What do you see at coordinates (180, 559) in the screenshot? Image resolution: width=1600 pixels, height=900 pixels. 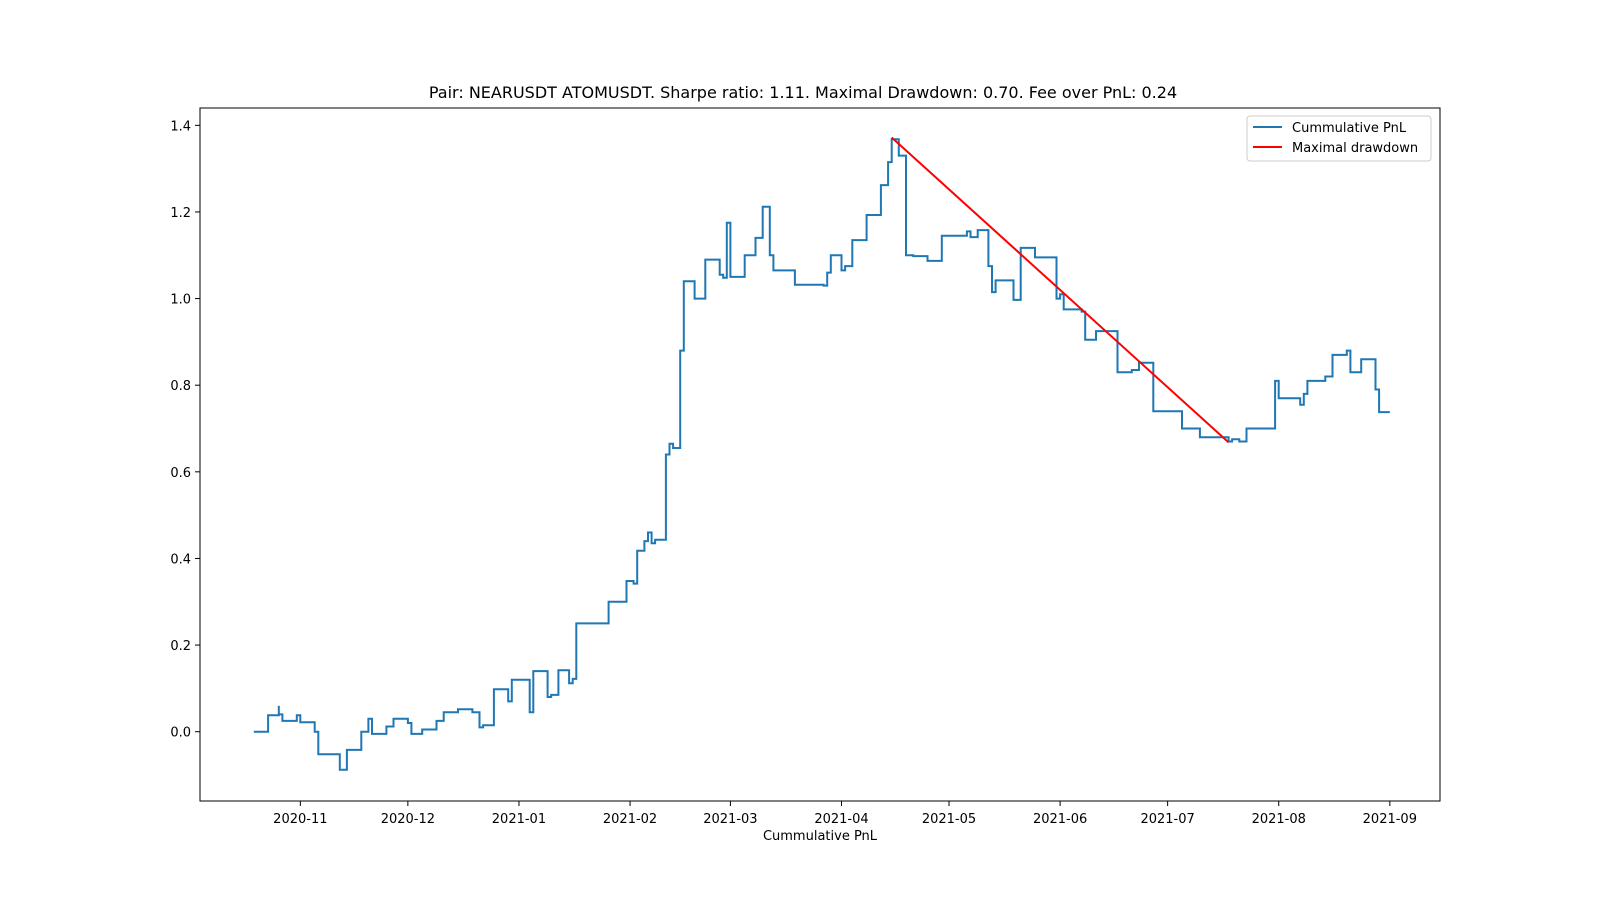 I see `y-tick-label: 0.4` at bounding box center [180, 559].